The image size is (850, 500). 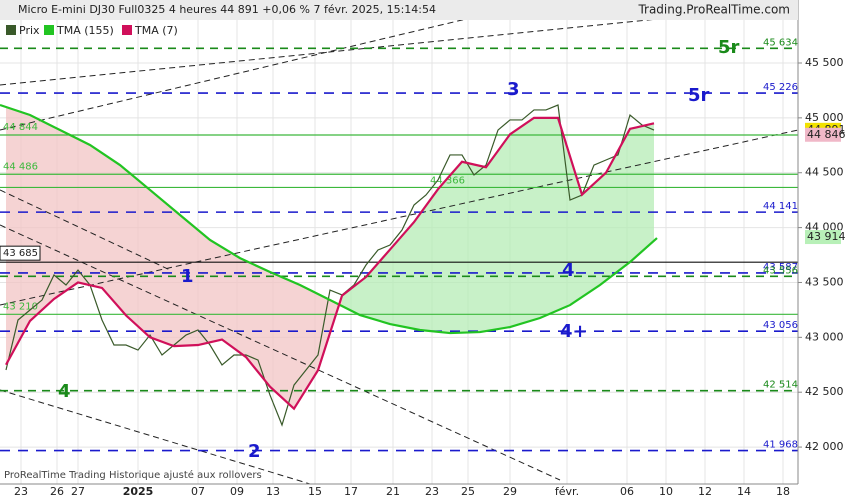 I want to click on x-axis-panel, so click(x=425, y=492).